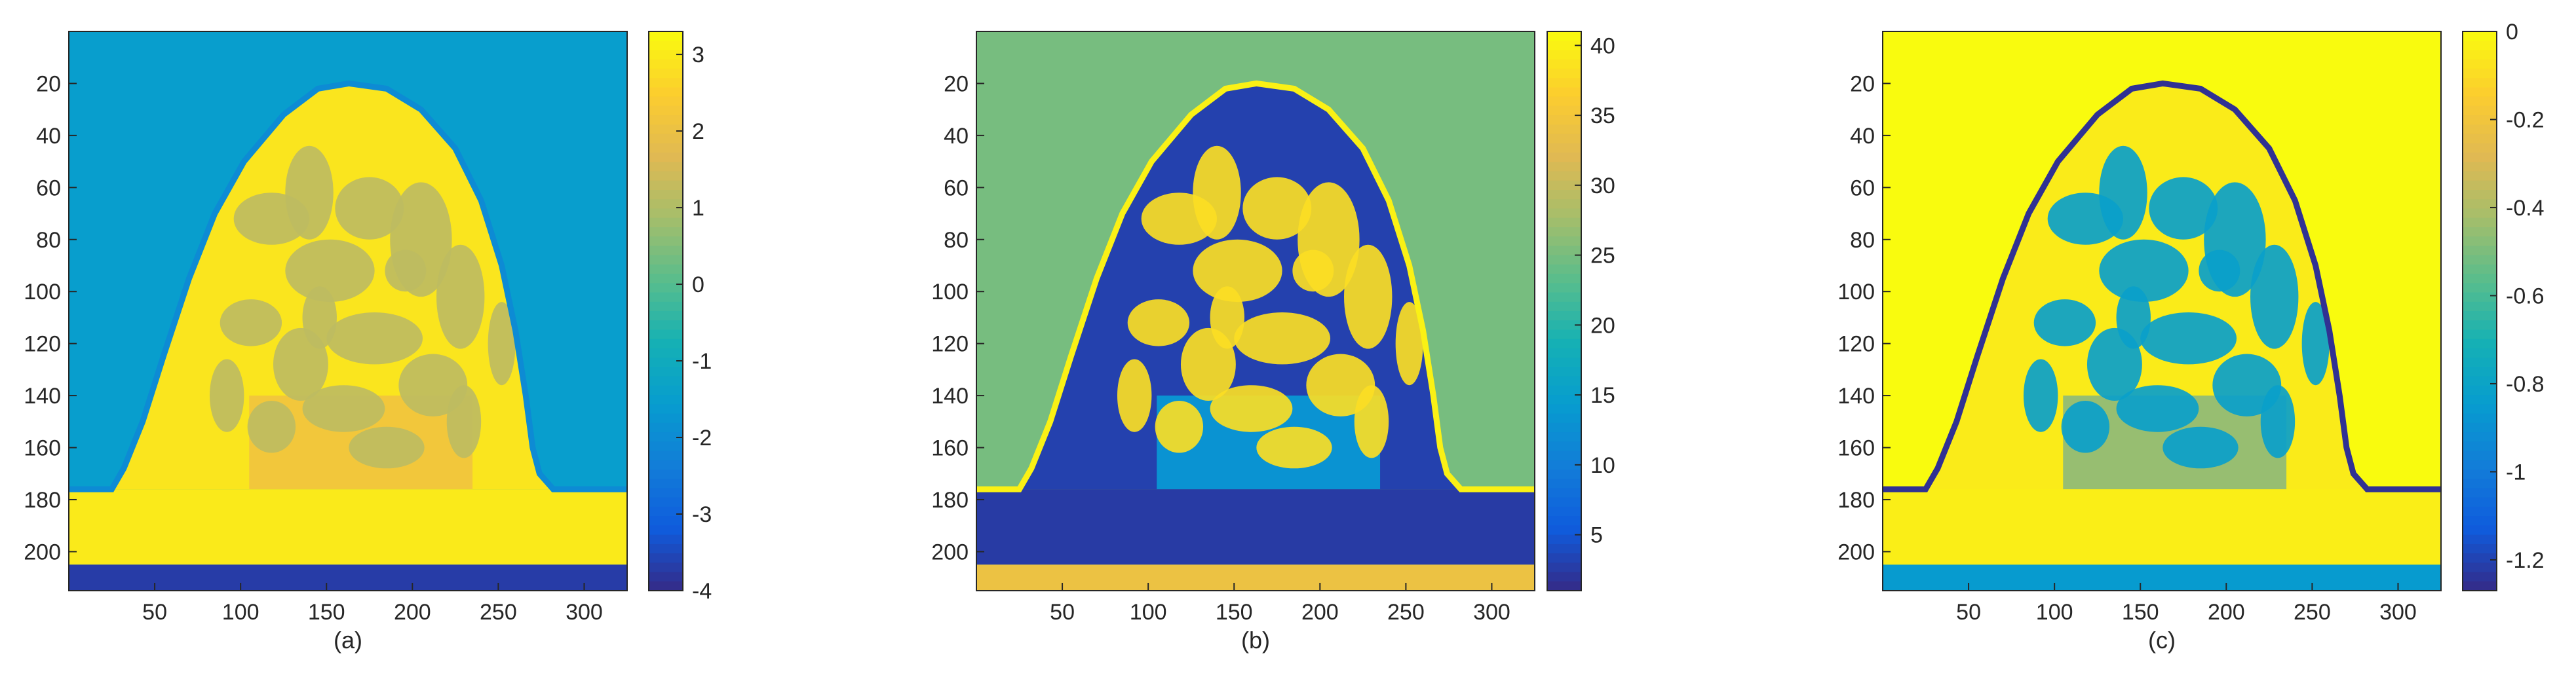  What do you see at coordinates (2512, 32) in the screenshot?
I see `colorbar-tick-label: 0` at bounding box center [2512, 32].